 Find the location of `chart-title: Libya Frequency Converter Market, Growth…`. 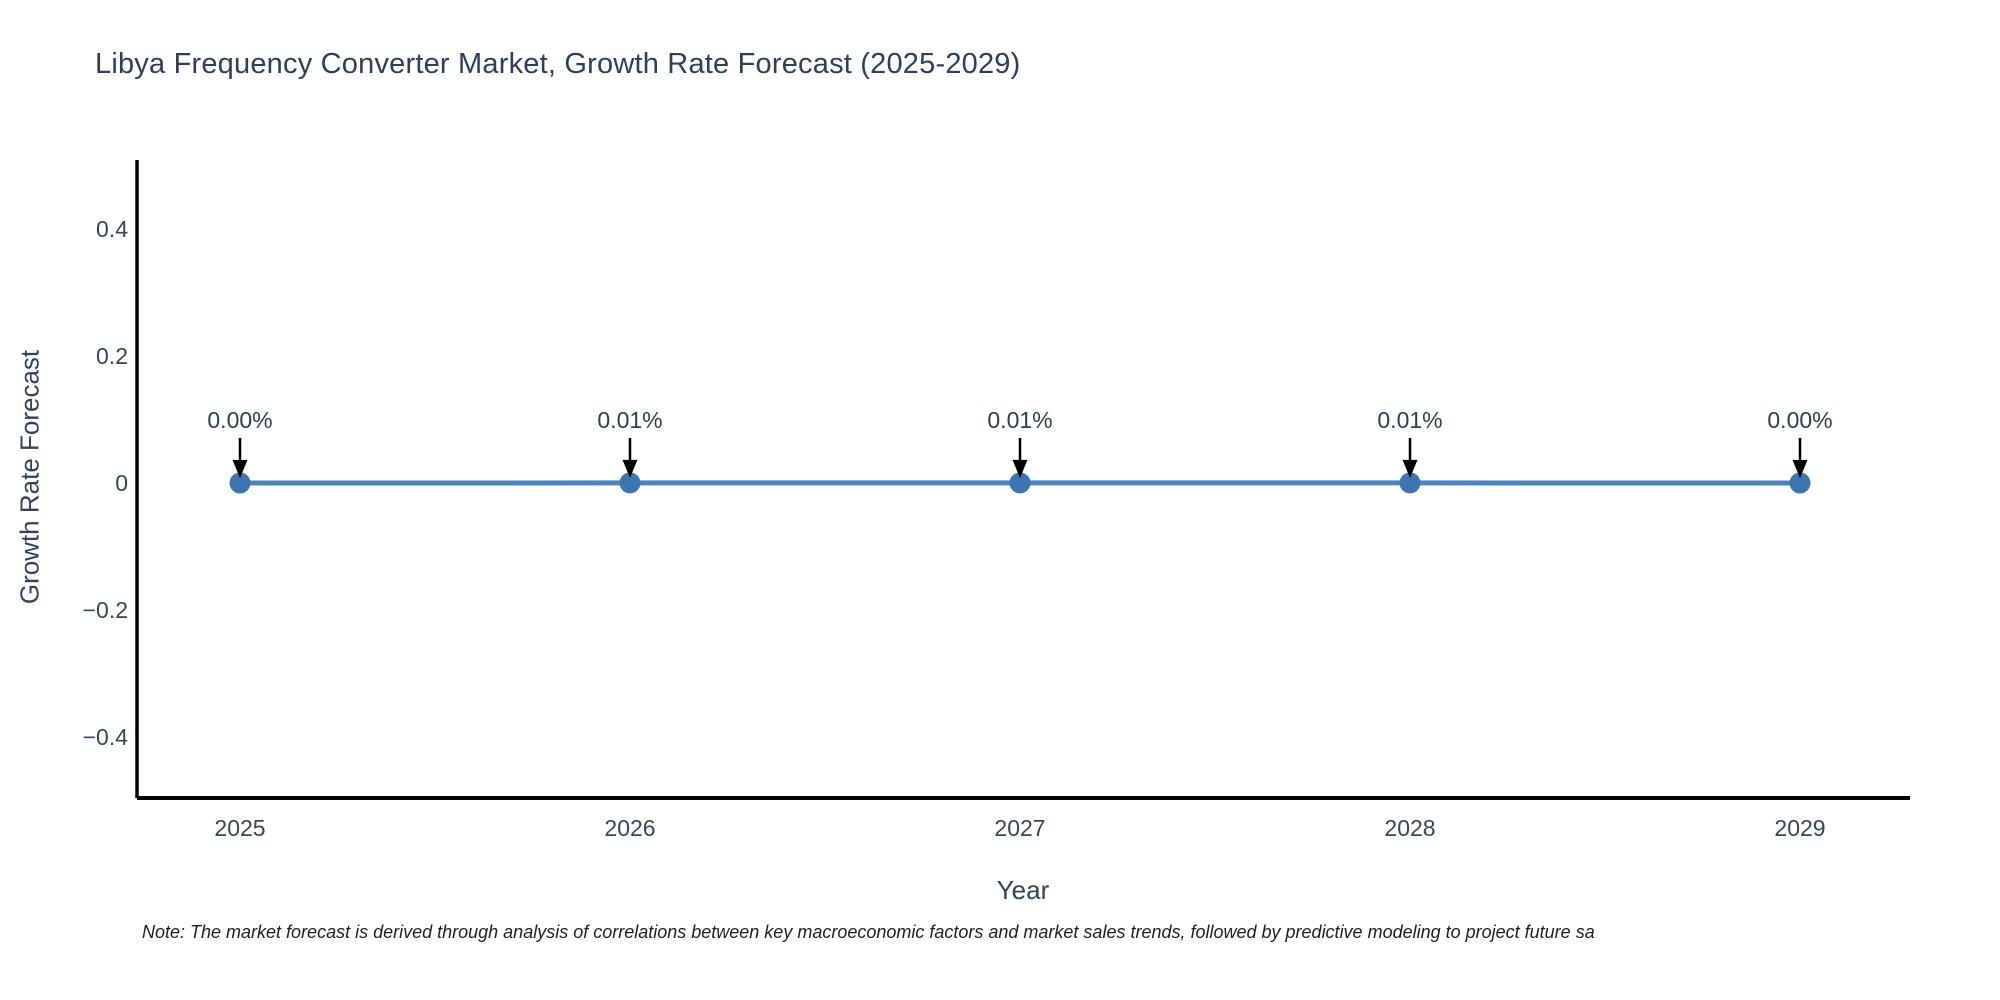

chart-title: Libya Frequency Converter Market, Growth… is located at coordinates (558, 64).